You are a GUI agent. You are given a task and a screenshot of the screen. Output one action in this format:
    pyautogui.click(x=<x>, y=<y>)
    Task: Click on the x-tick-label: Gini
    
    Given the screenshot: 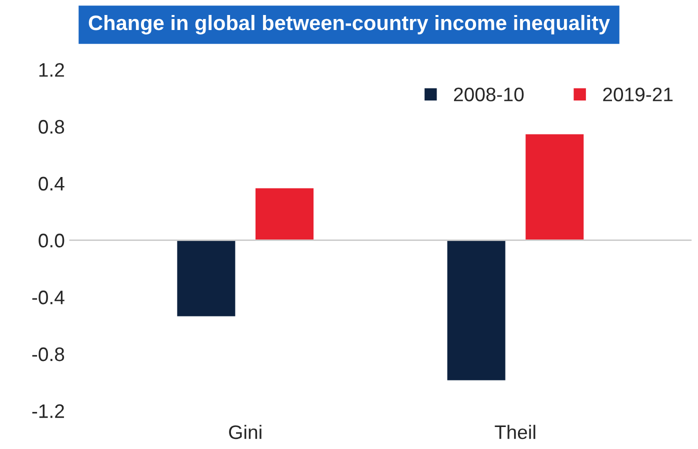 What is the action you would take?
    pyautogui.click(x=245, y=432)
    